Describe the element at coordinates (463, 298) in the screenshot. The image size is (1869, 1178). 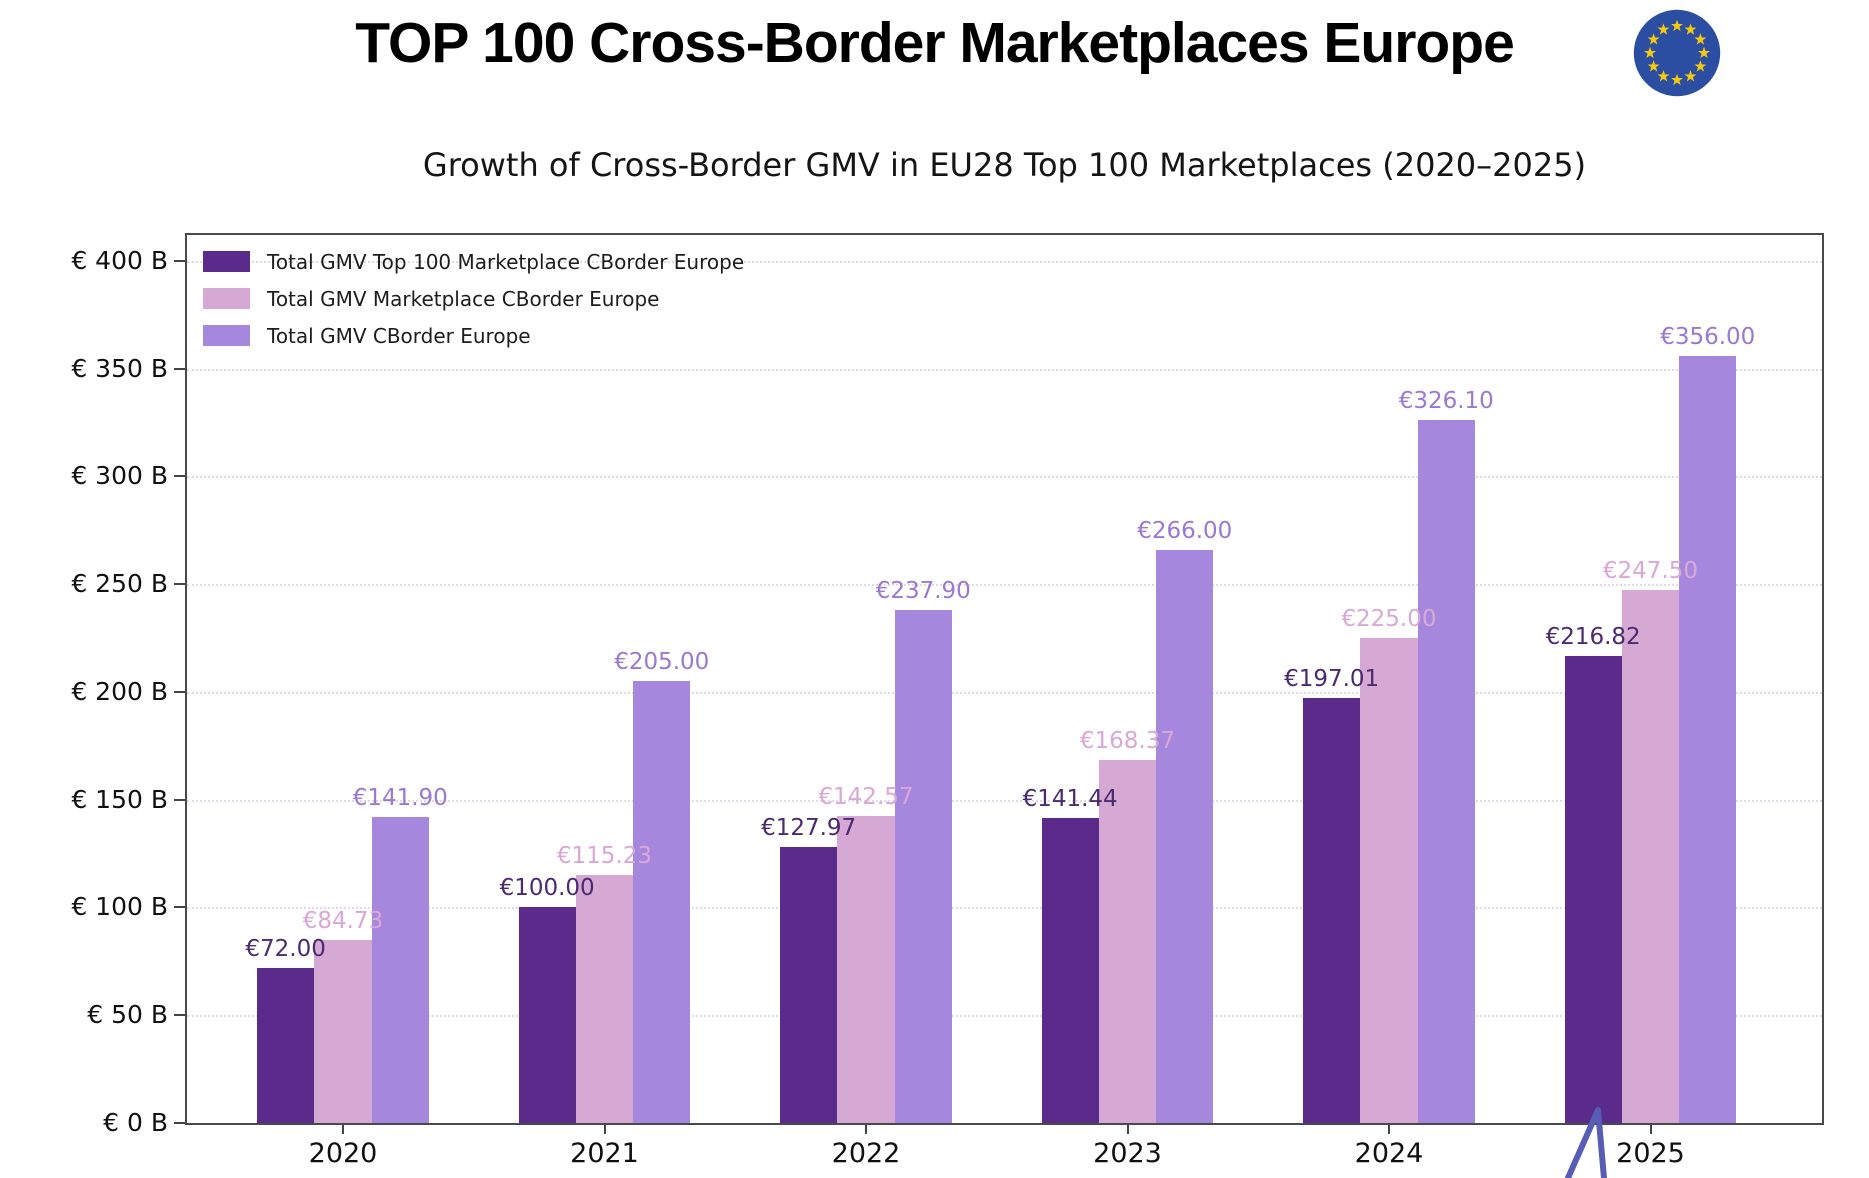
I see `legend-label: Total GMV Marketplace CBorder Europe` at that location.